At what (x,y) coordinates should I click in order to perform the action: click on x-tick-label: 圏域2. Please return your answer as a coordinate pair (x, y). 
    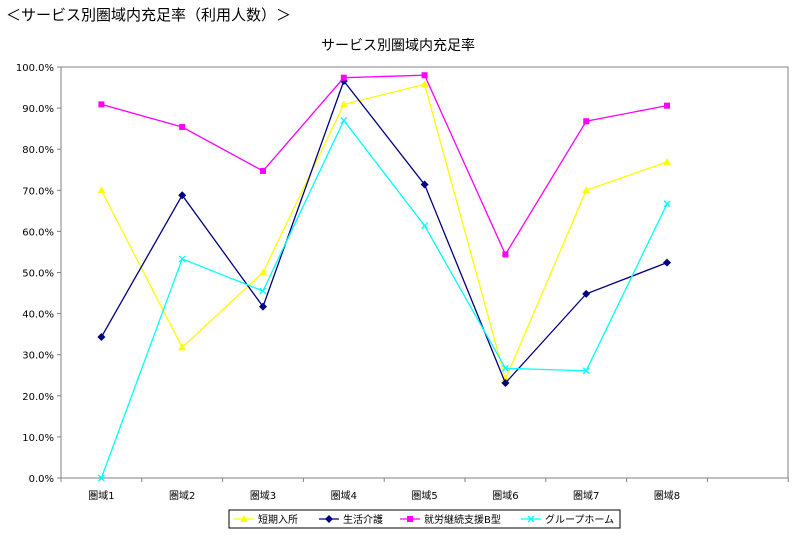
    Looking at the image, I should click on (182, 495).